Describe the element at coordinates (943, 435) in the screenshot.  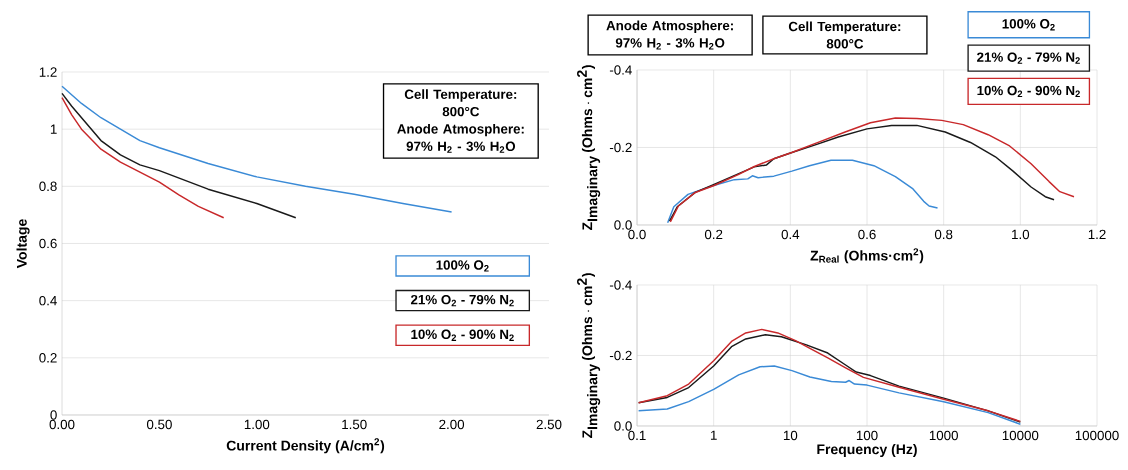
I see `x-tick-label: 1000` at that location.